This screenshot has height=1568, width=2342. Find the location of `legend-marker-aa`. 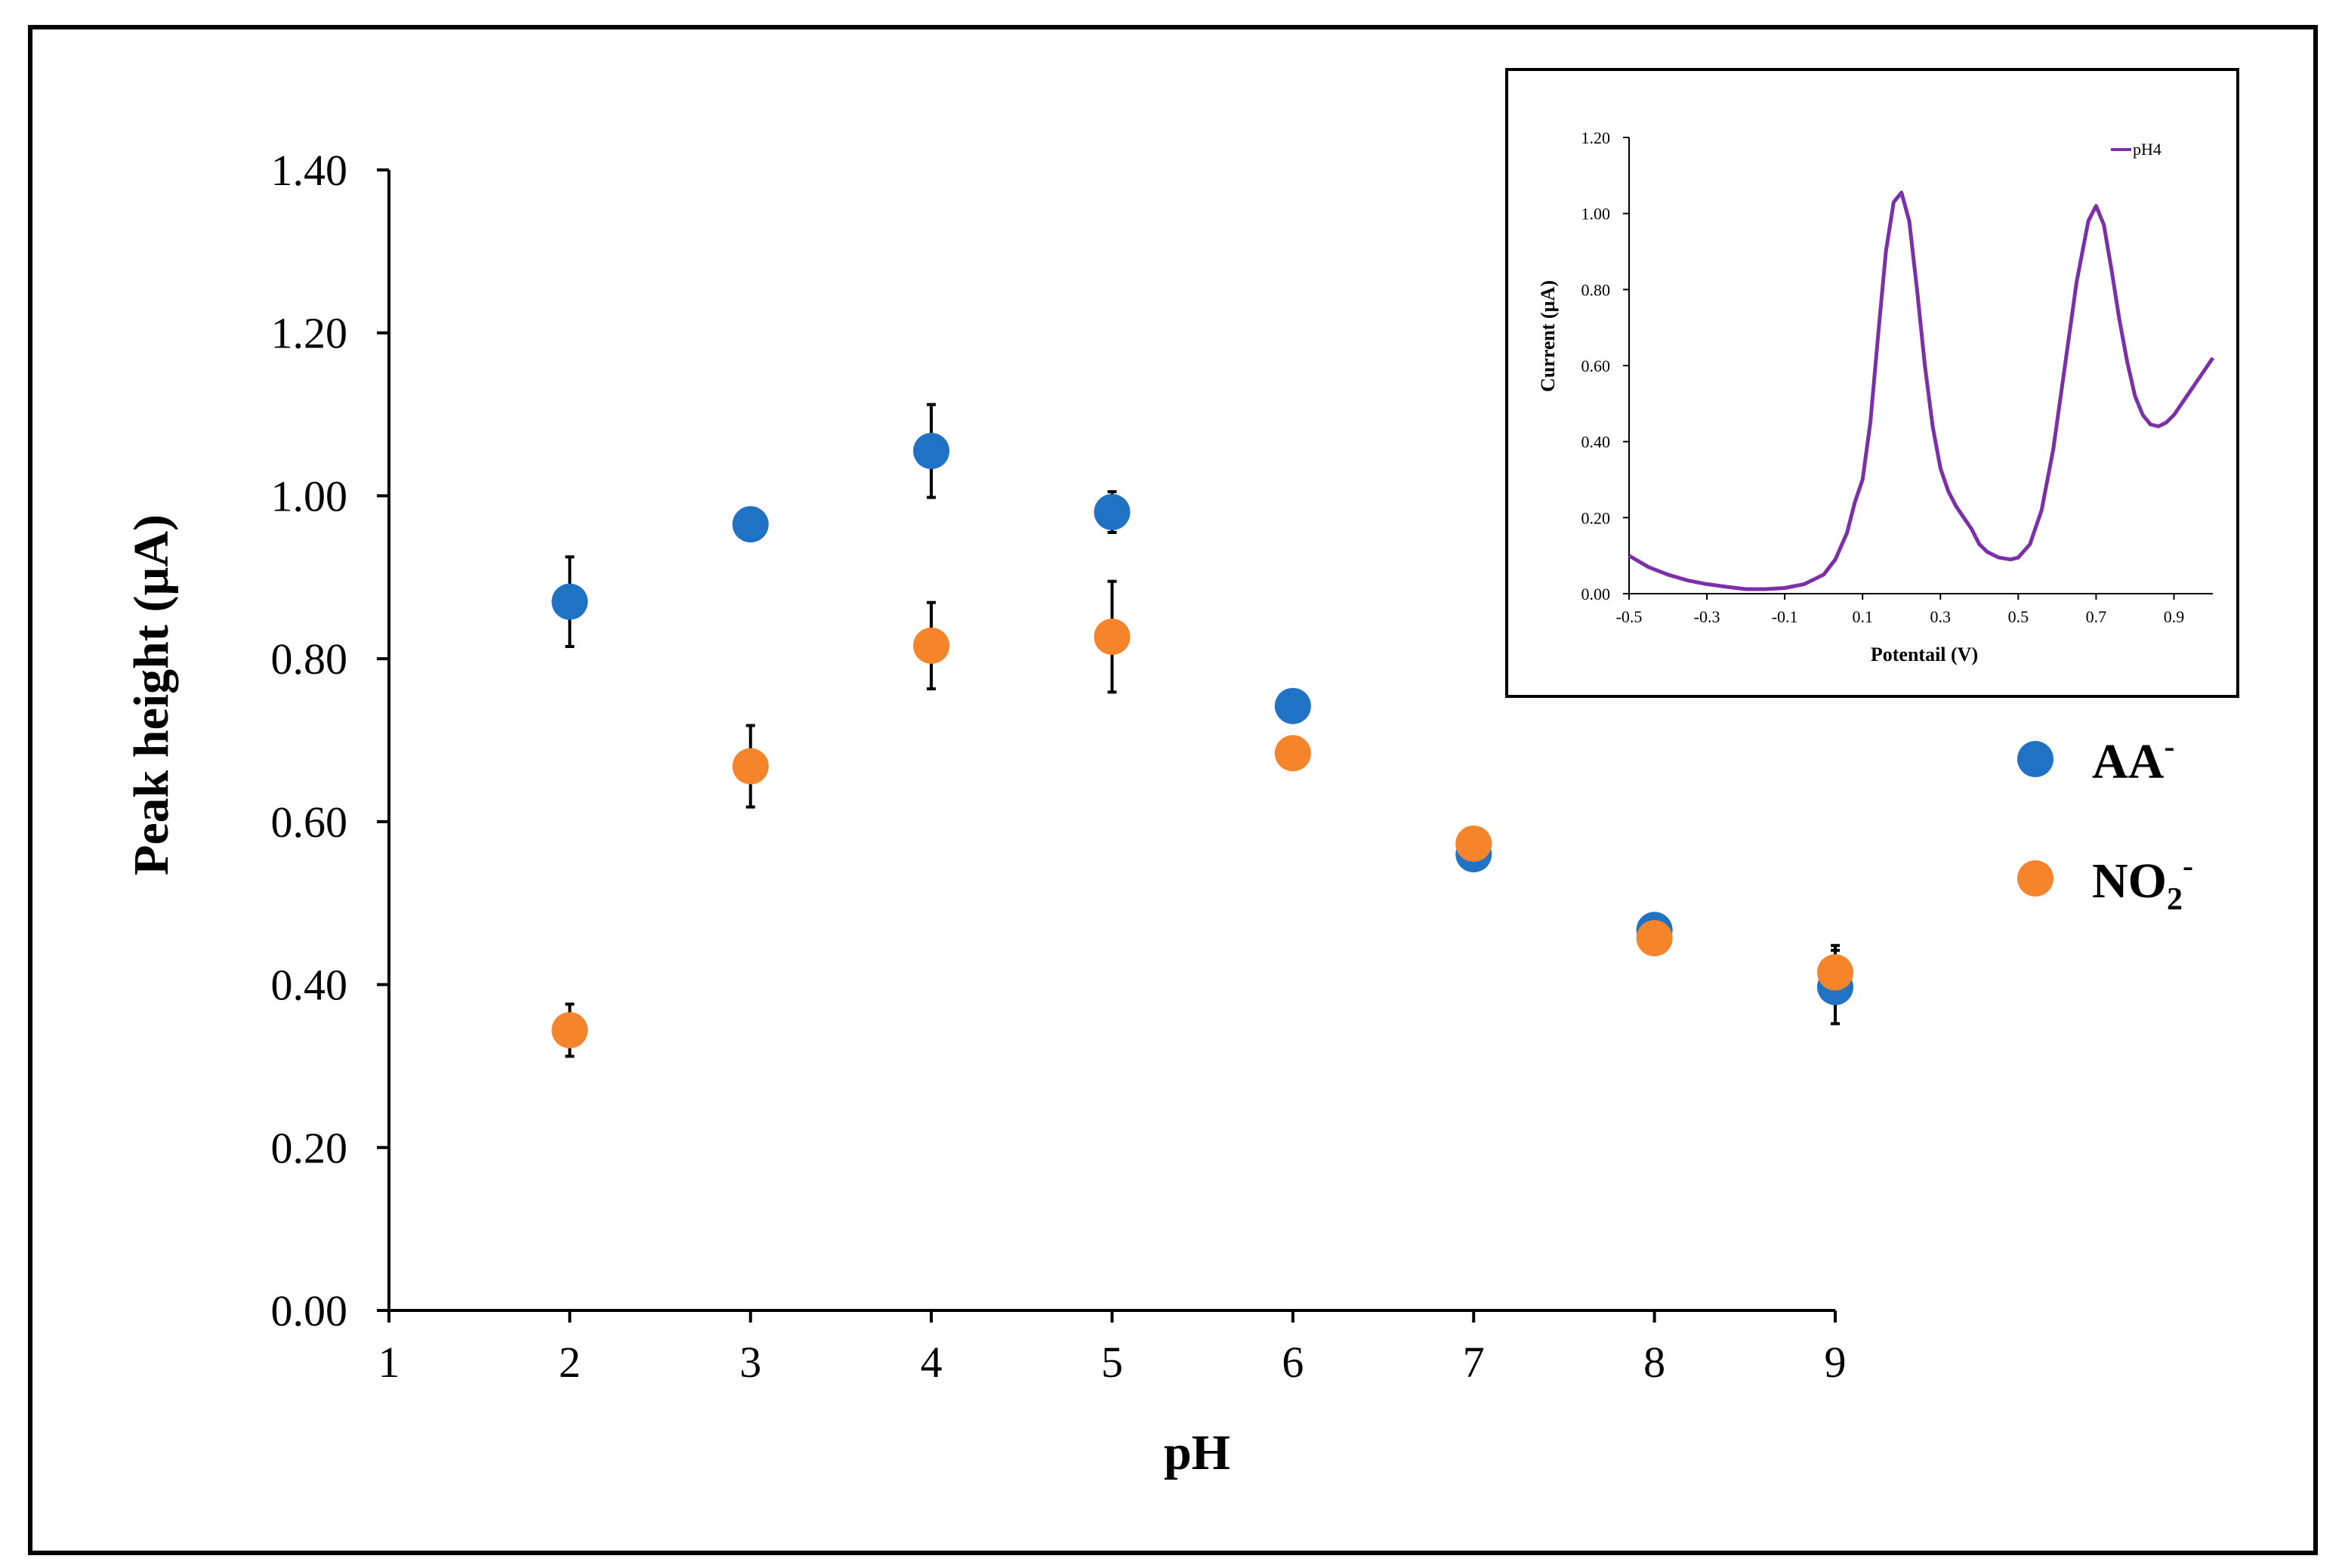

legend-marker-aa is located at coordinates (2035, 759).